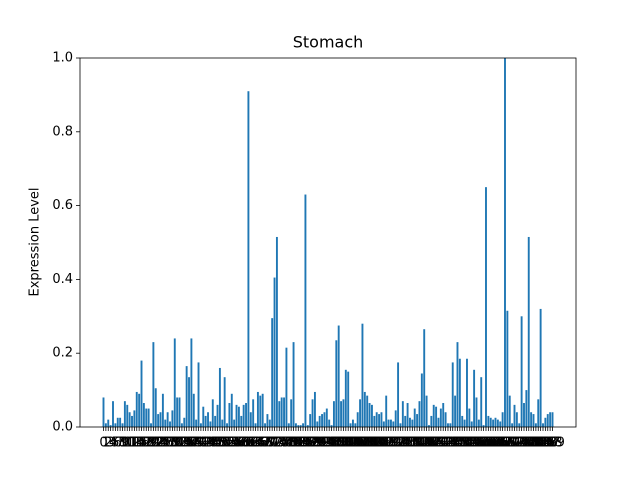 Image resolution: width=640 pixels, height=480 pixels. I want to click on x-tick-label: 1, so click(106, 443).